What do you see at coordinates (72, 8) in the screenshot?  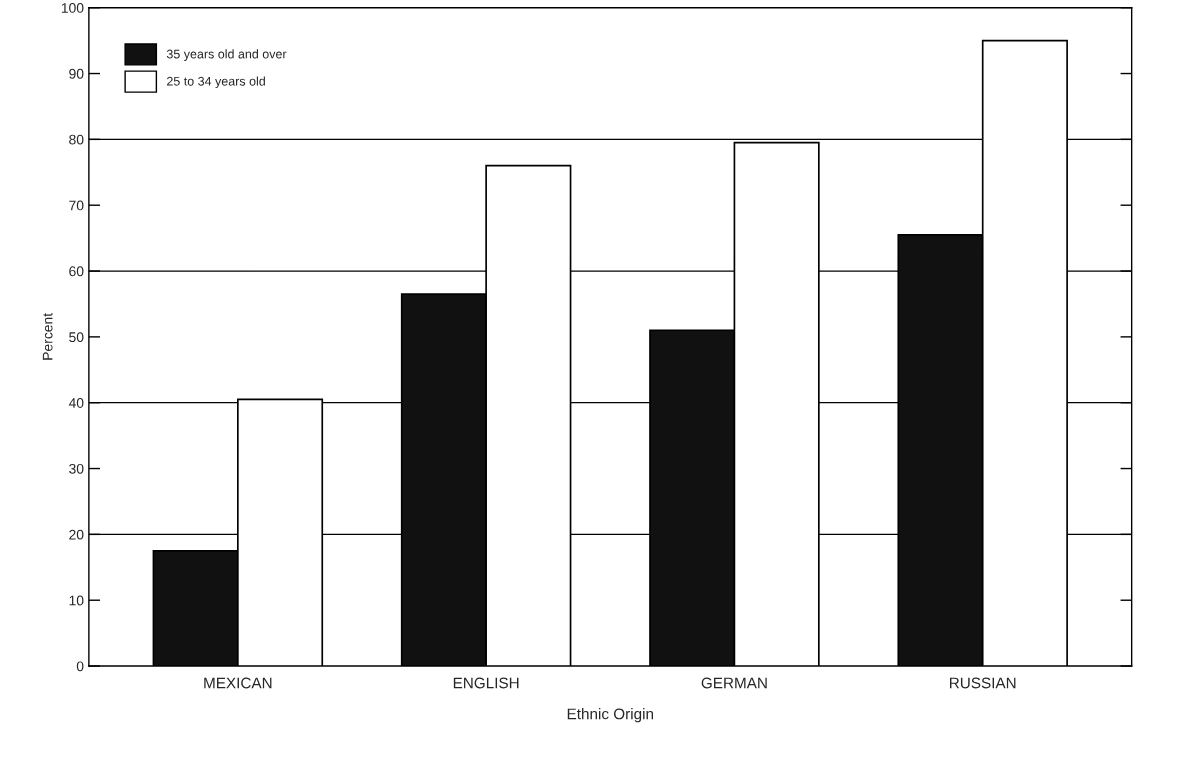 I see `y-tick-label: 100` at bounding box center [72, 8].